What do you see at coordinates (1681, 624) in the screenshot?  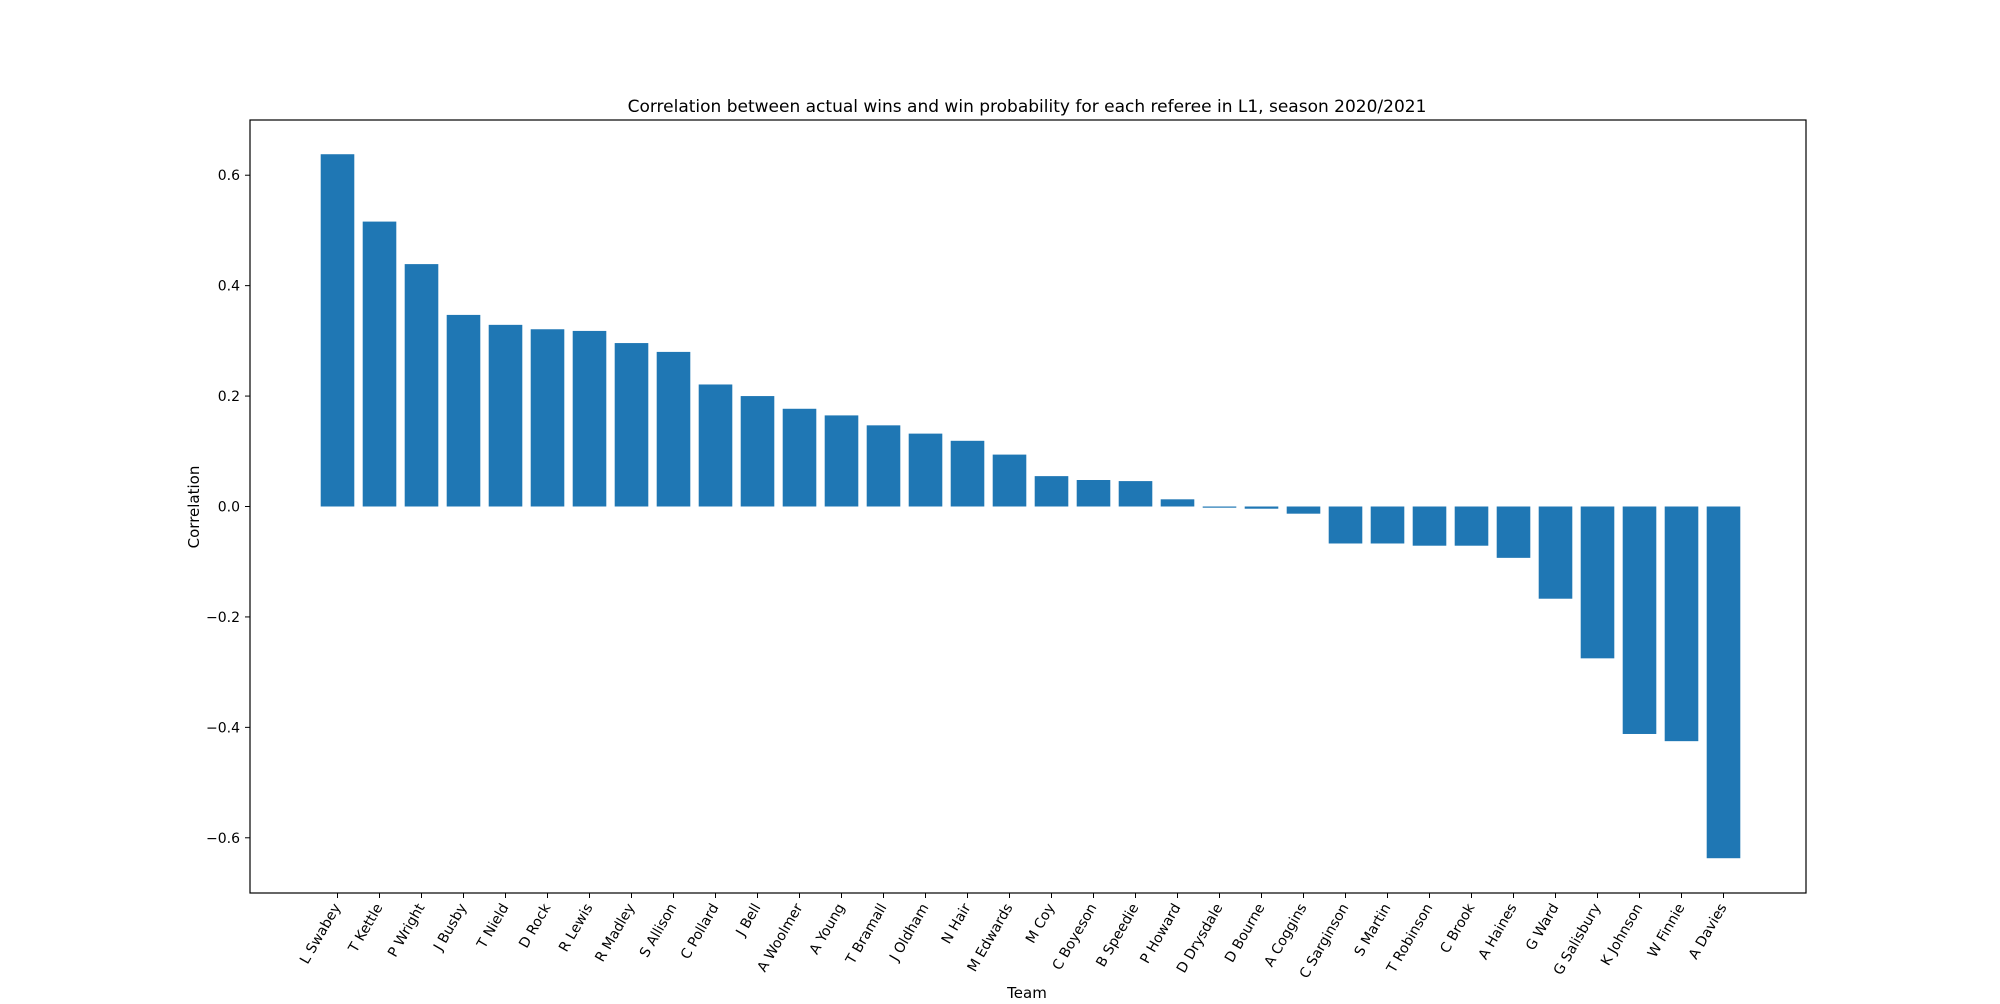 I see `bar-w-finnie` at bounding box center [1681, 624].